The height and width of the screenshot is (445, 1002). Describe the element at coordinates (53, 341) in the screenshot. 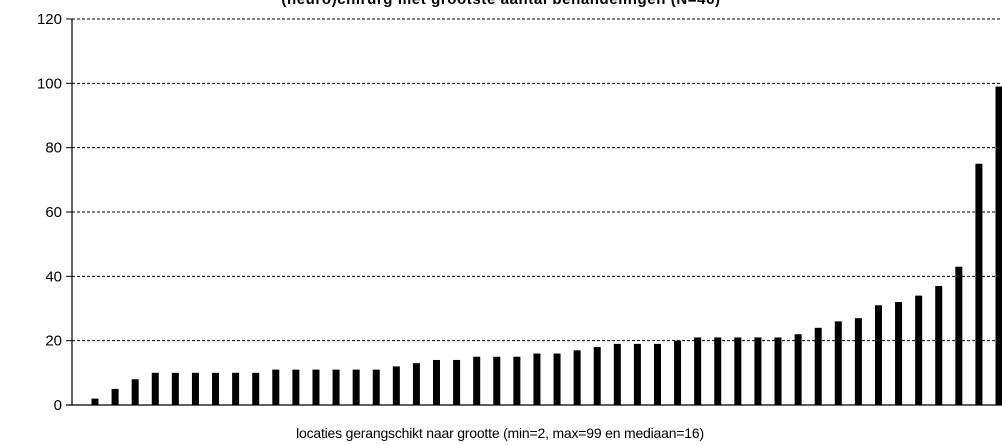

I see `y-tick-label-20: 20` at that location.